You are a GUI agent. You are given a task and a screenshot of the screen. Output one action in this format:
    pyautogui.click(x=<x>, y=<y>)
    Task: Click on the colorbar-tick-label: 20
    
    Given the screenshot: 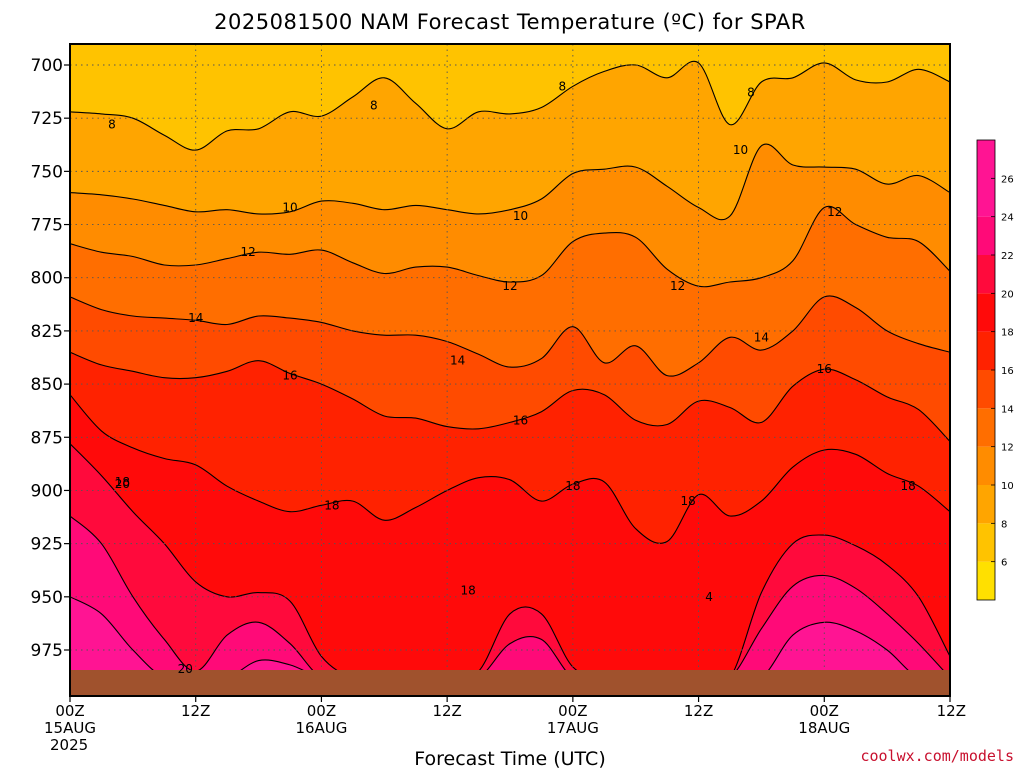 What is the action you would take?
    pyautogui.click(x=1007, y=294)
    